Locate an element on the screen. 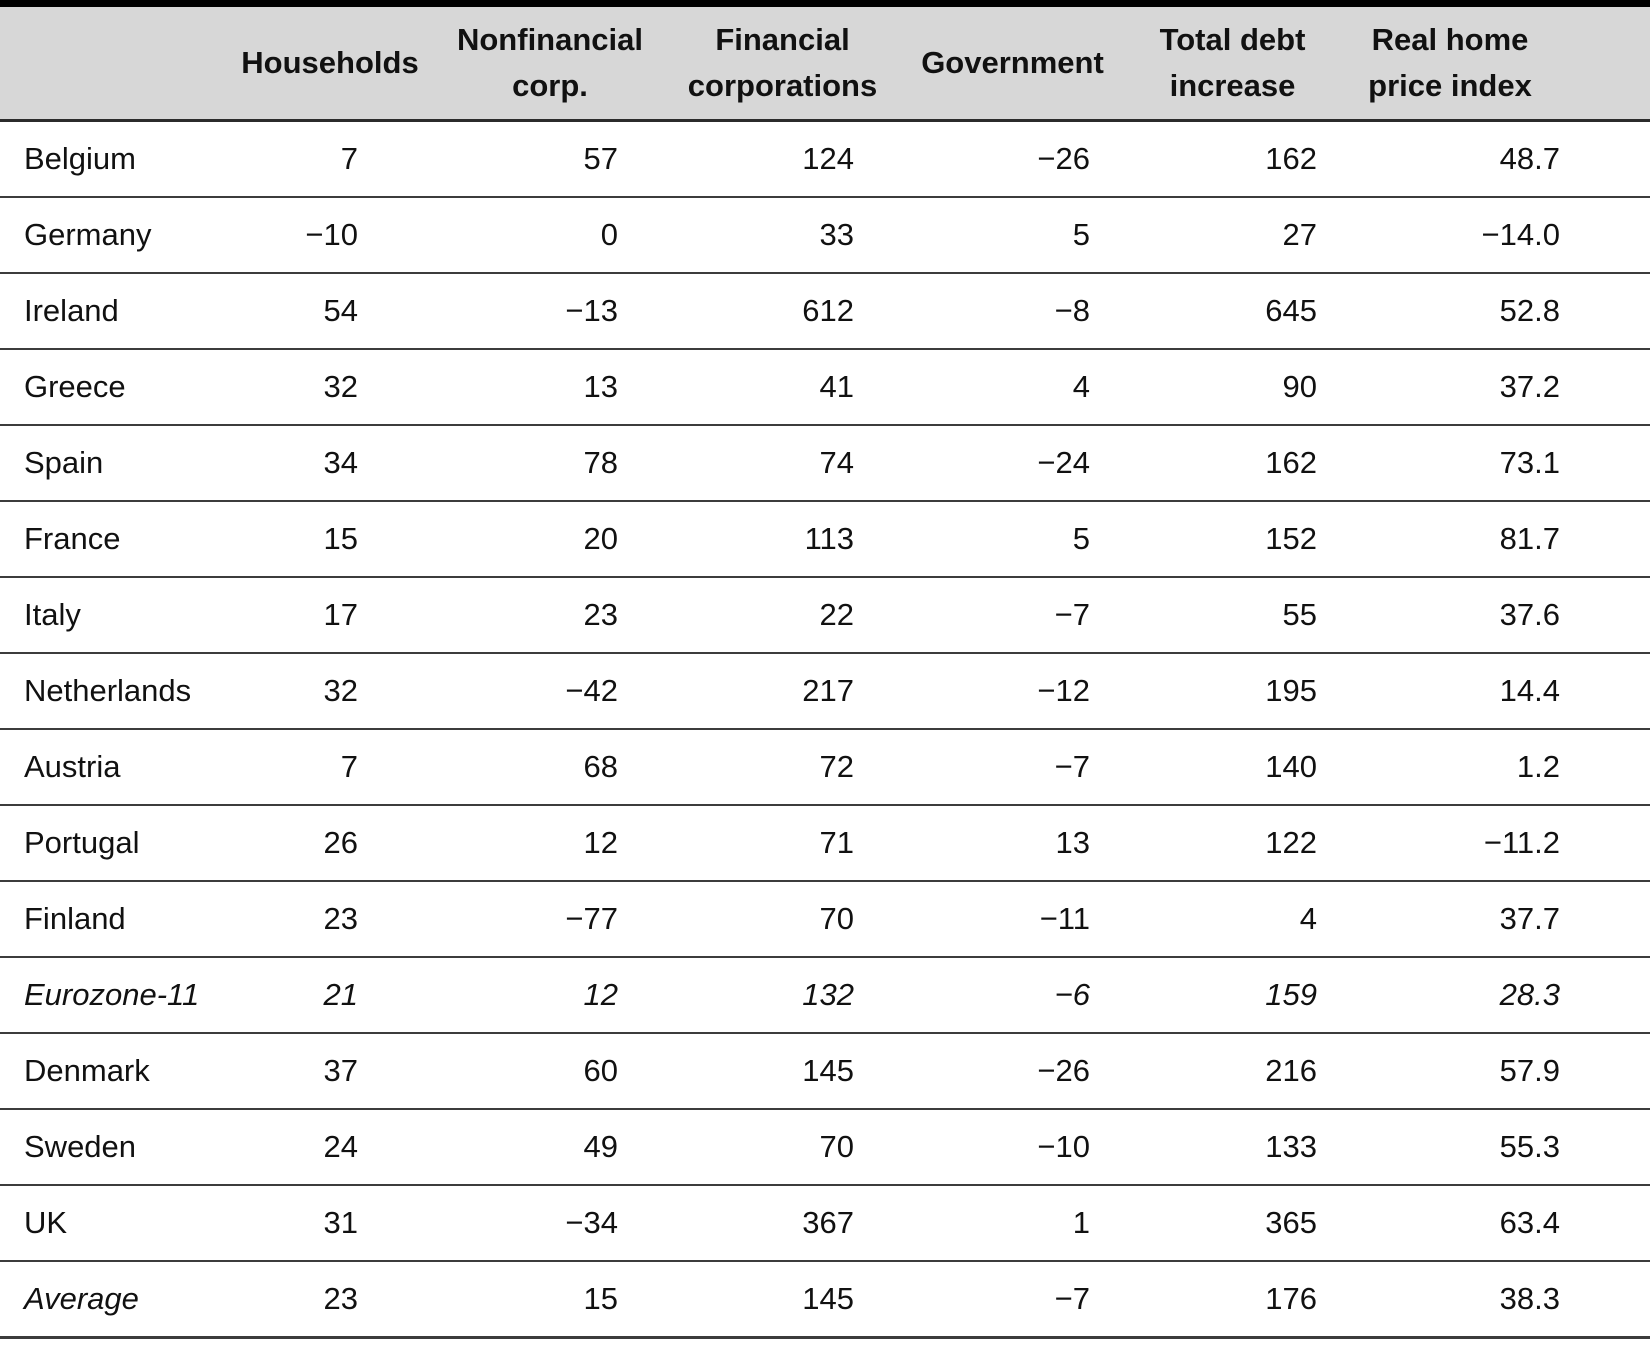 The height and width of the screenshot is (1353, 1650). cell: 132 is located at coordinates (782, 995).